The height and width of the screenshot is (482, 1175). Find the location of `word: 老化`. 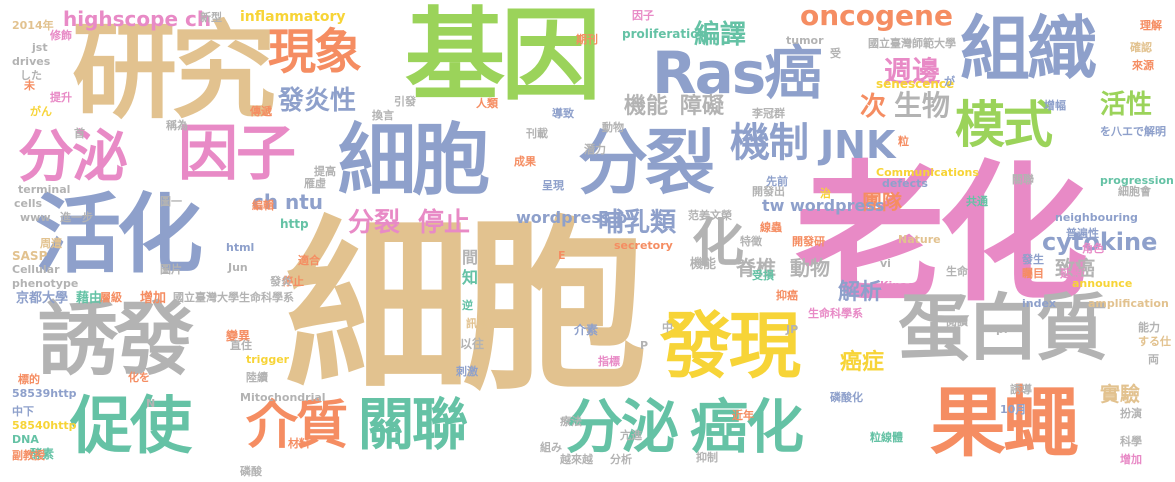

word: 老化 is located at coordinates (942, 235).